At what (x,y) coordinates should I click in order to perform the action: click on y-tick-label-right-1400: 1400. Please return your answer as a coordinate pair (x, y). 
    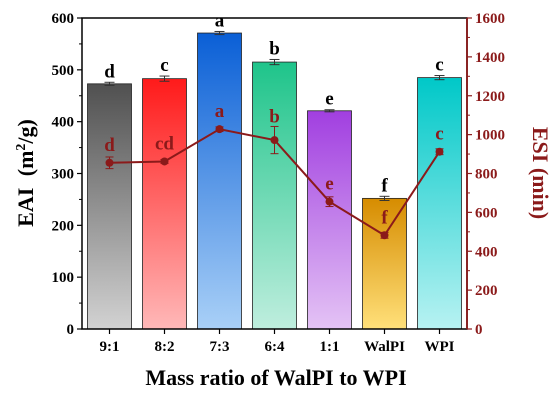
    Looking at the image, I should click on (490, 58).